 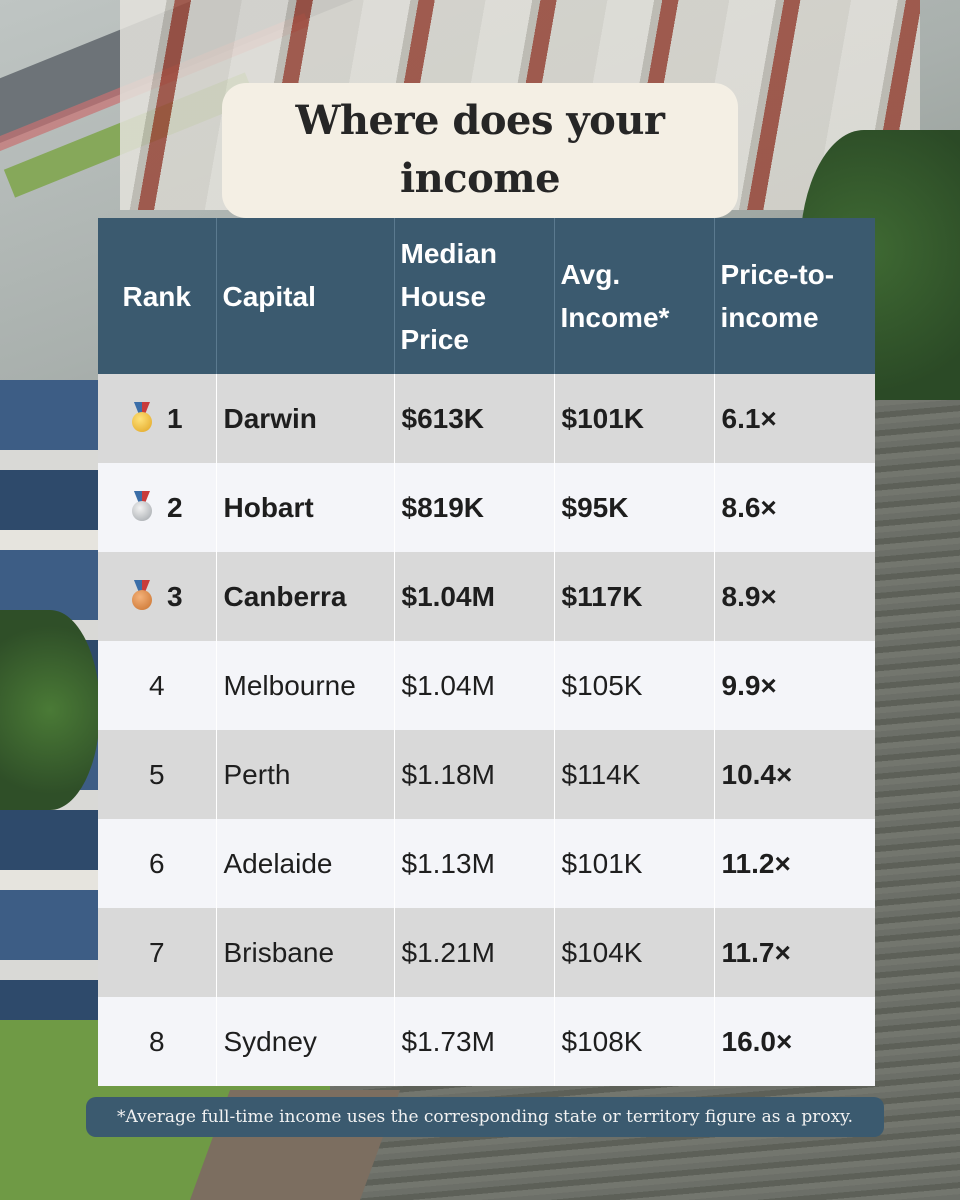 What do you see at coordinates (794, 952) in the screenshot?
I see `ratio-cell: 11.7×` at bounding box center [794, 952].